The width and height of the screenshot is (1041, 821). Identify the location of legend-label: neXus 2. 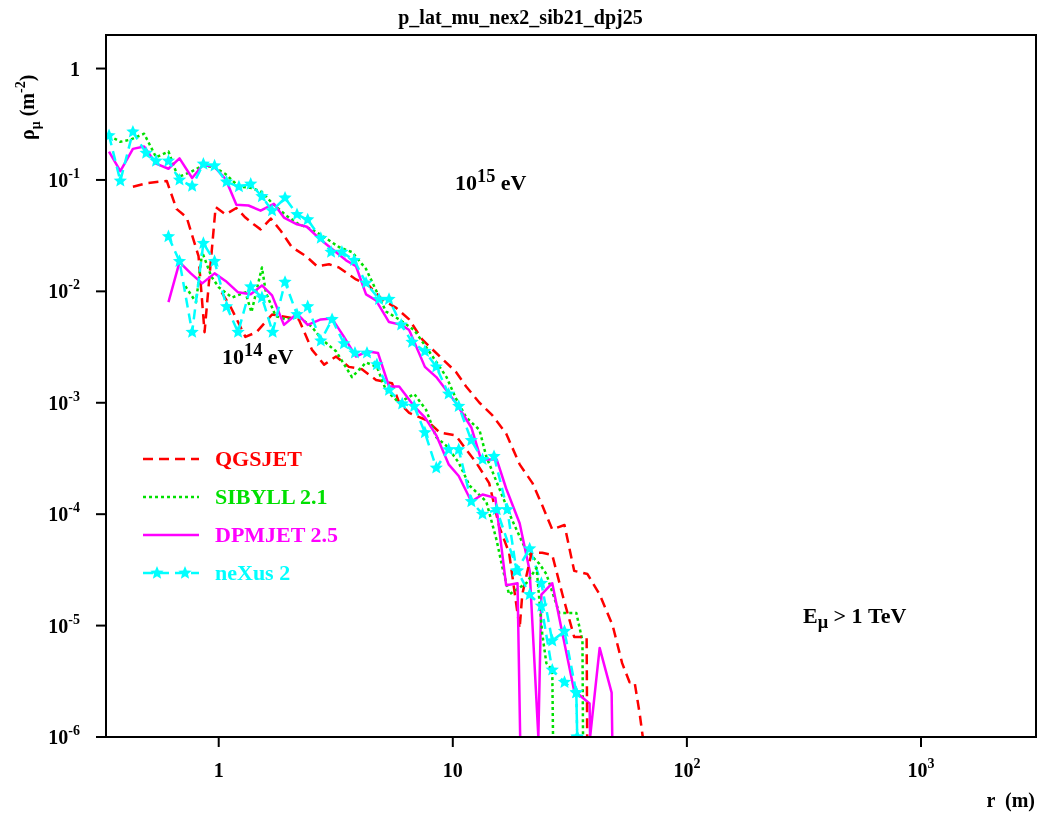
(253, 573).